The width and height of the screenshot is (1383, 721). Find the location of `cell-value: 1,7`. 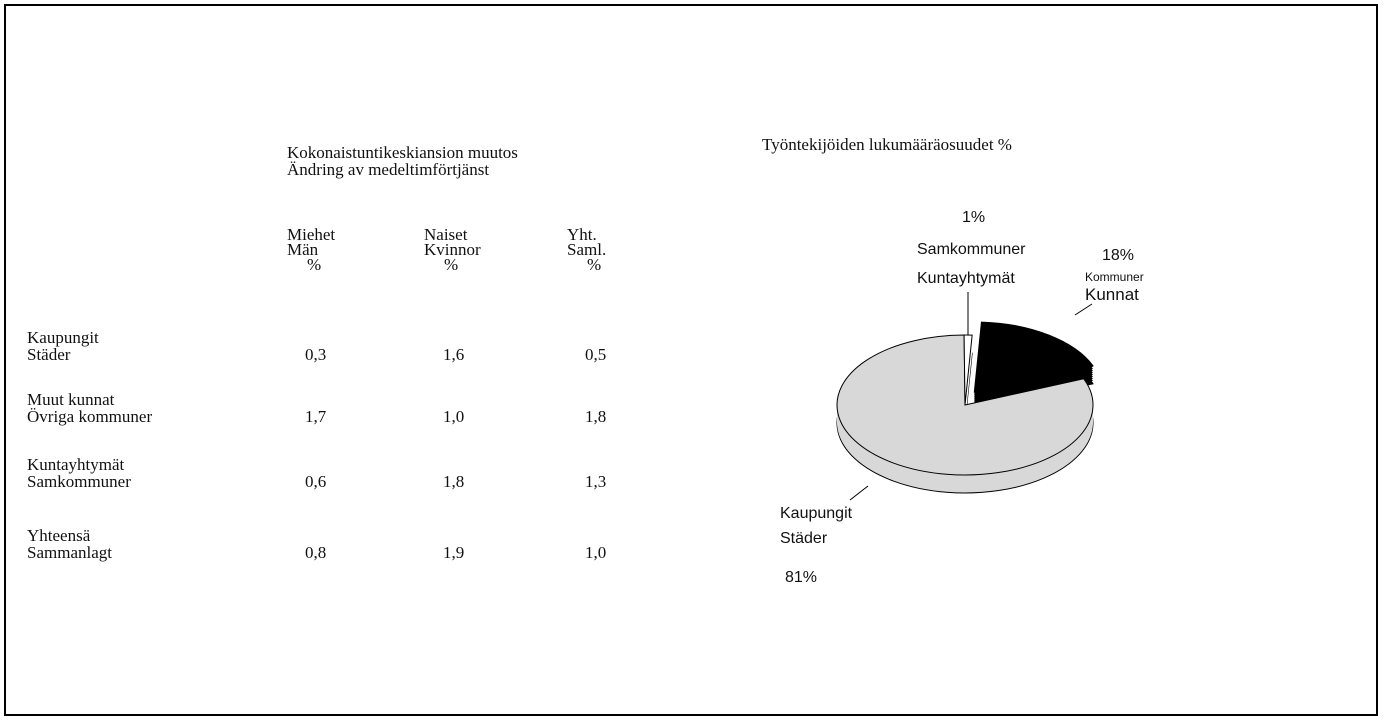

cell-value: 1,7 is located at coordinates (316, 416).